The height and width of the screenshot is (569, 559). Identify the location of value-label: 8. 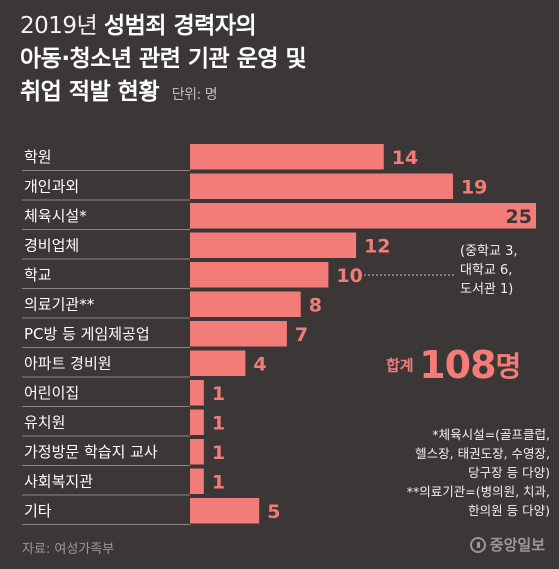
(315, 306).